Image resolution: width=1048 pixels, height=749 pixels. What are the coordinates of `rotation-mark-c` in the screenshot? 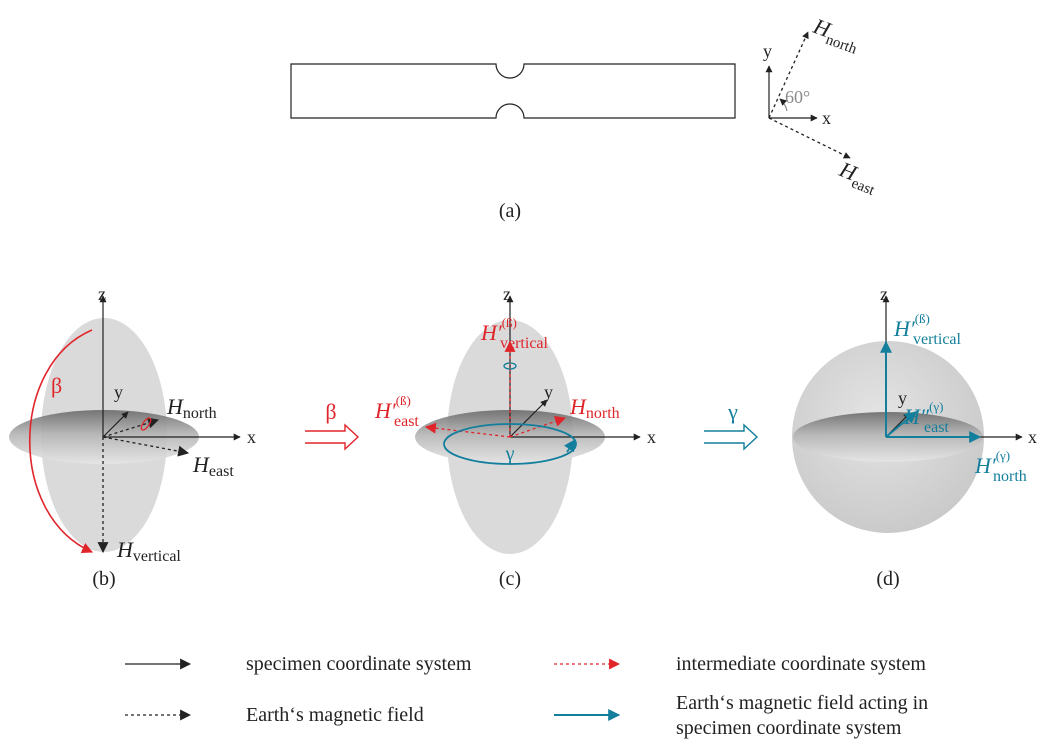 It's located at (510, 366).